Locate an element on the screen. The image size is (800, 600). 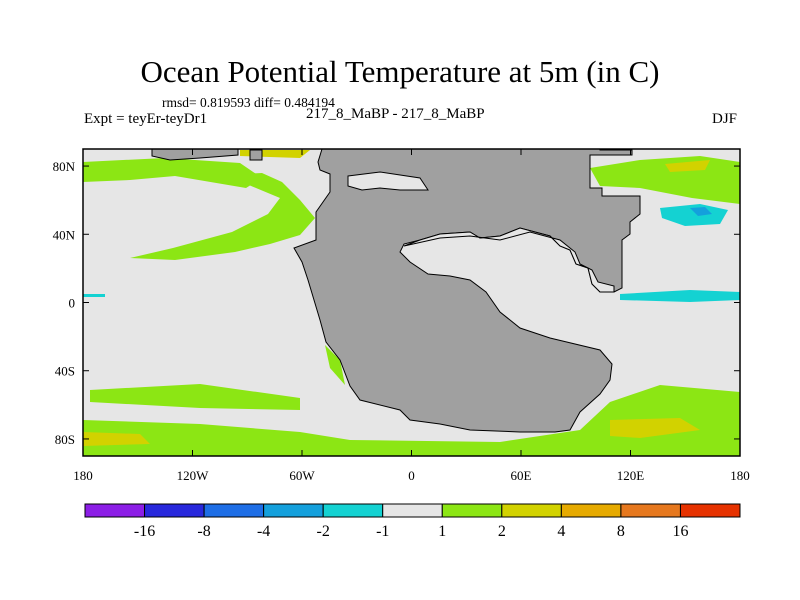
southern-yellow-patch-west is located at coordinates (116, 439).